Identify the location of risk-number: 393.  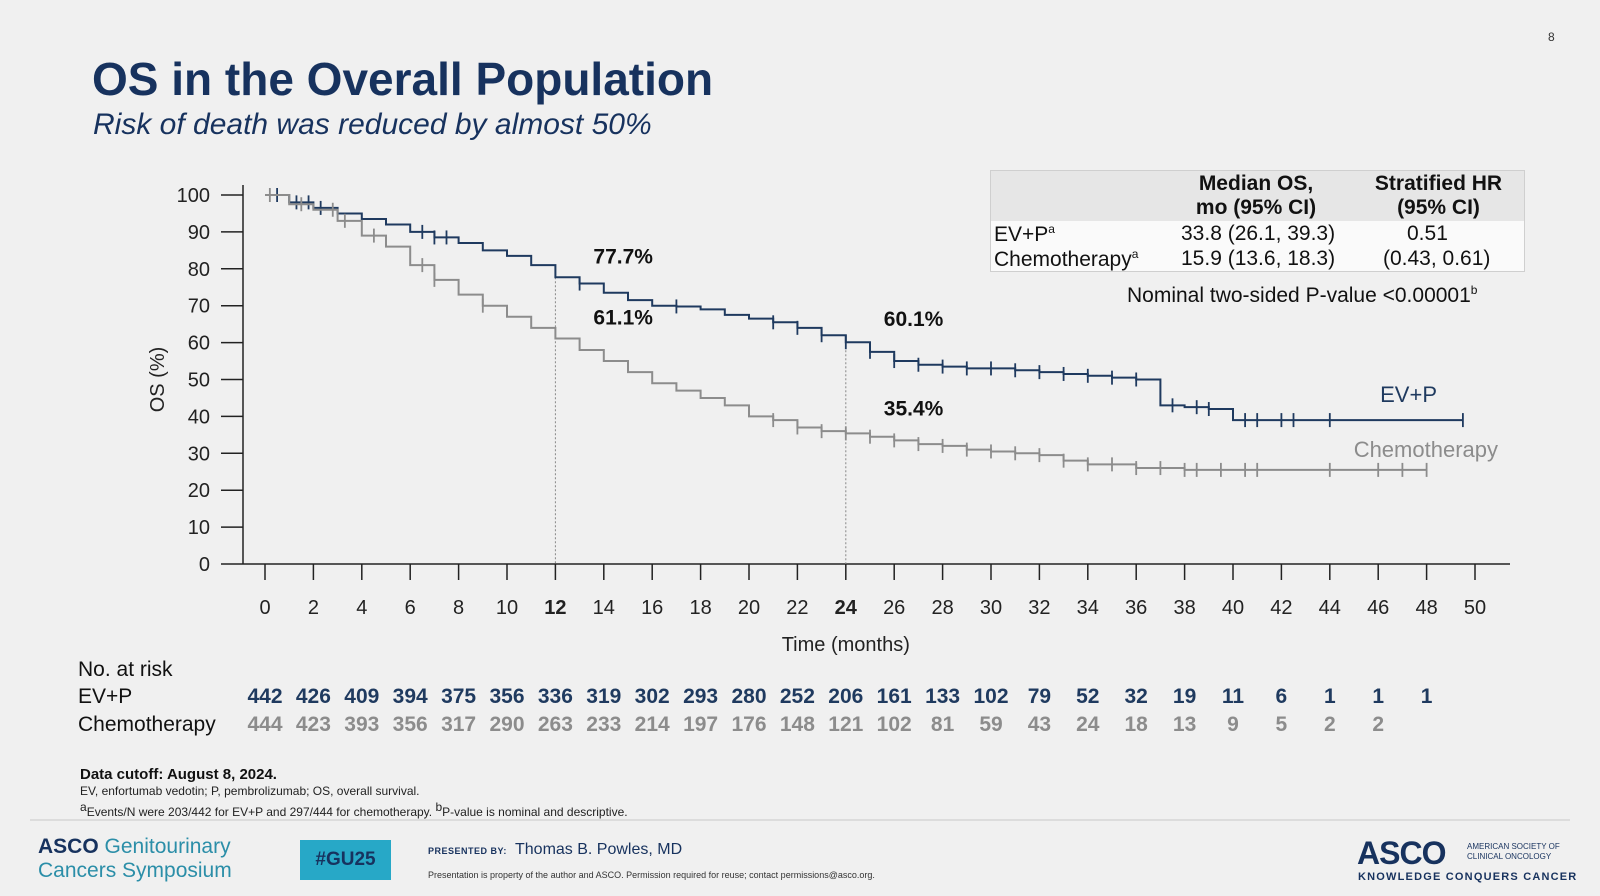
(362, 724).